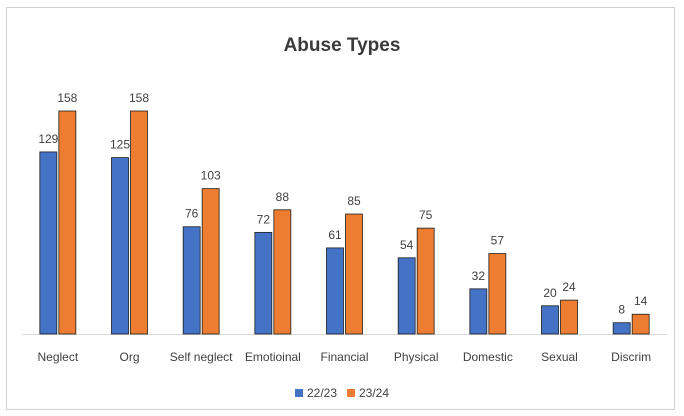 Image resolution: width=684 pixels, height=416 pixels. What do you see at coordinates (120, 145) in the screenshot?
I see `data-label-series1-org: 125` at bounding box center [120, 145].